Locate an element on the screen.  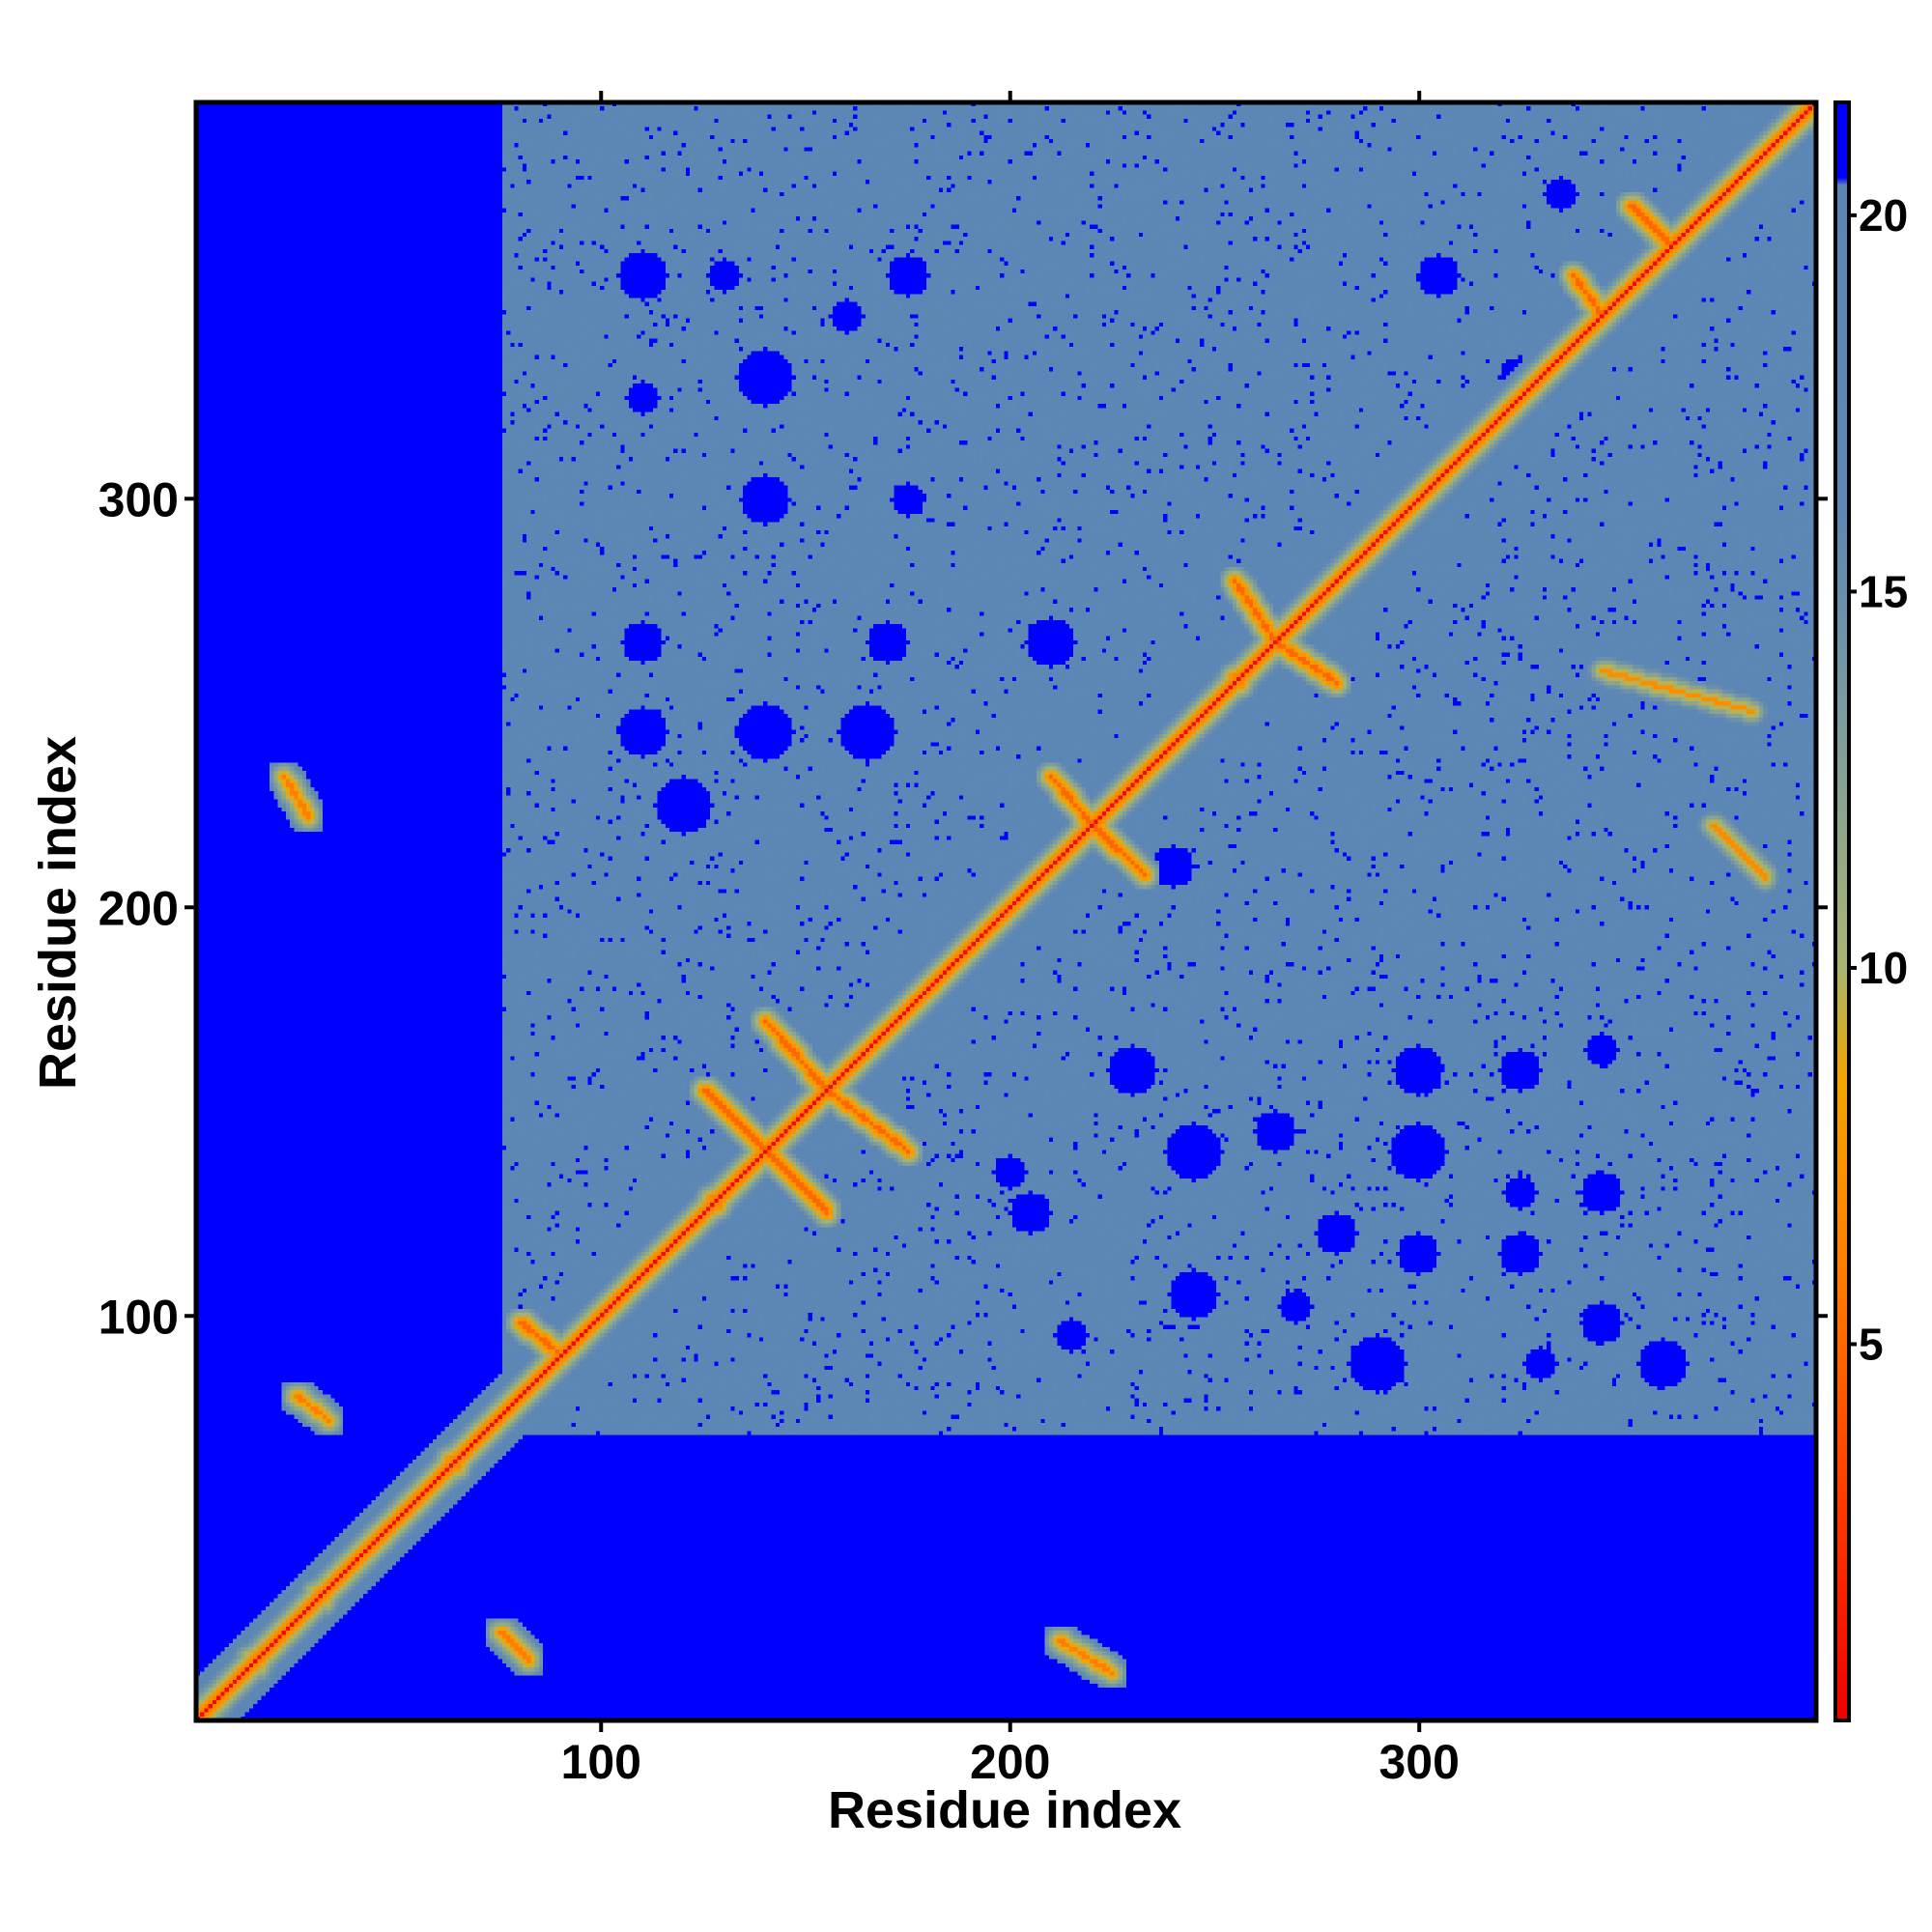
y-tick-label: 300 is located at coordinates (139, 499).